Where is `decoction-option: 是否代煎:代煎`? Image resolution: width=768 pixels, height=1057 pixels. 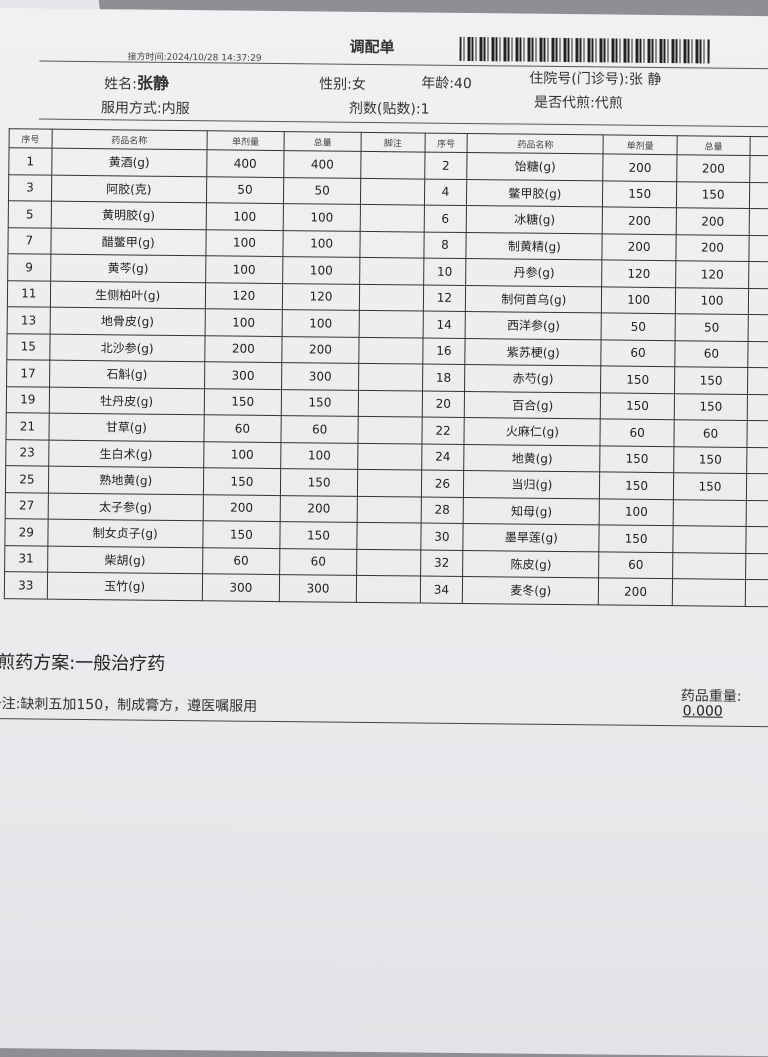
decoction-option: 是否代煎:代煎 is located at coordinates (578, 103).